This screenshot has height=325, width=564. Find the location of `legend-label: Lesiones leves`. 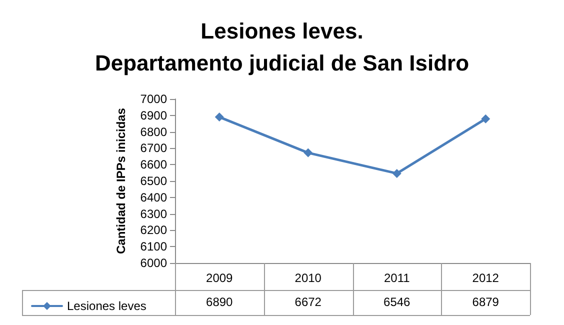

legend-label: Lesiones leves is located at coordinates (106, 306).